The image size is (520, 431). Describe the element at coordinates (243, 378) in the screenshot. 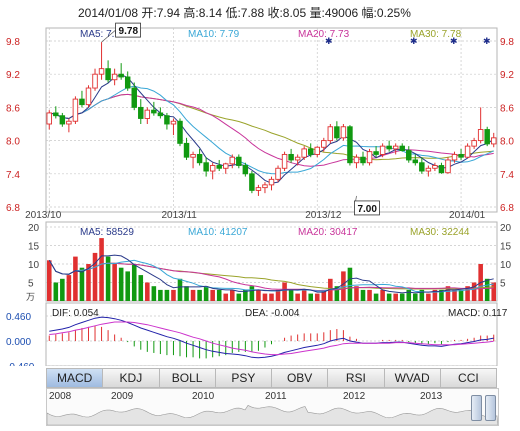

I see `tab-psy: PSY` at that location.